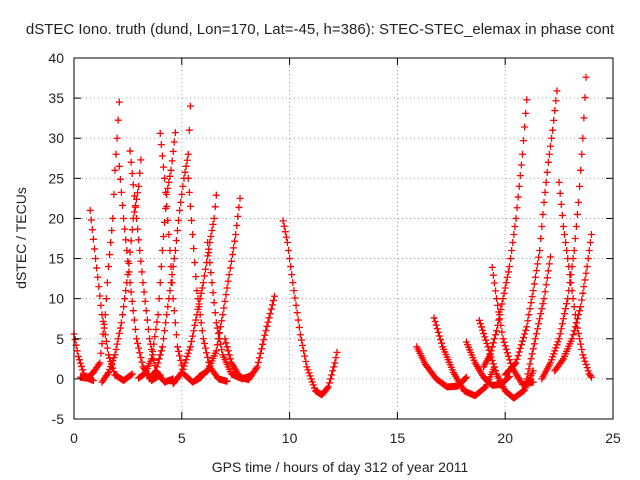 This screenshot has width=640, height=480. Describe the element at coordinates (60, 379) in the screenshot. I see `y-tick-label: 0` at that location.